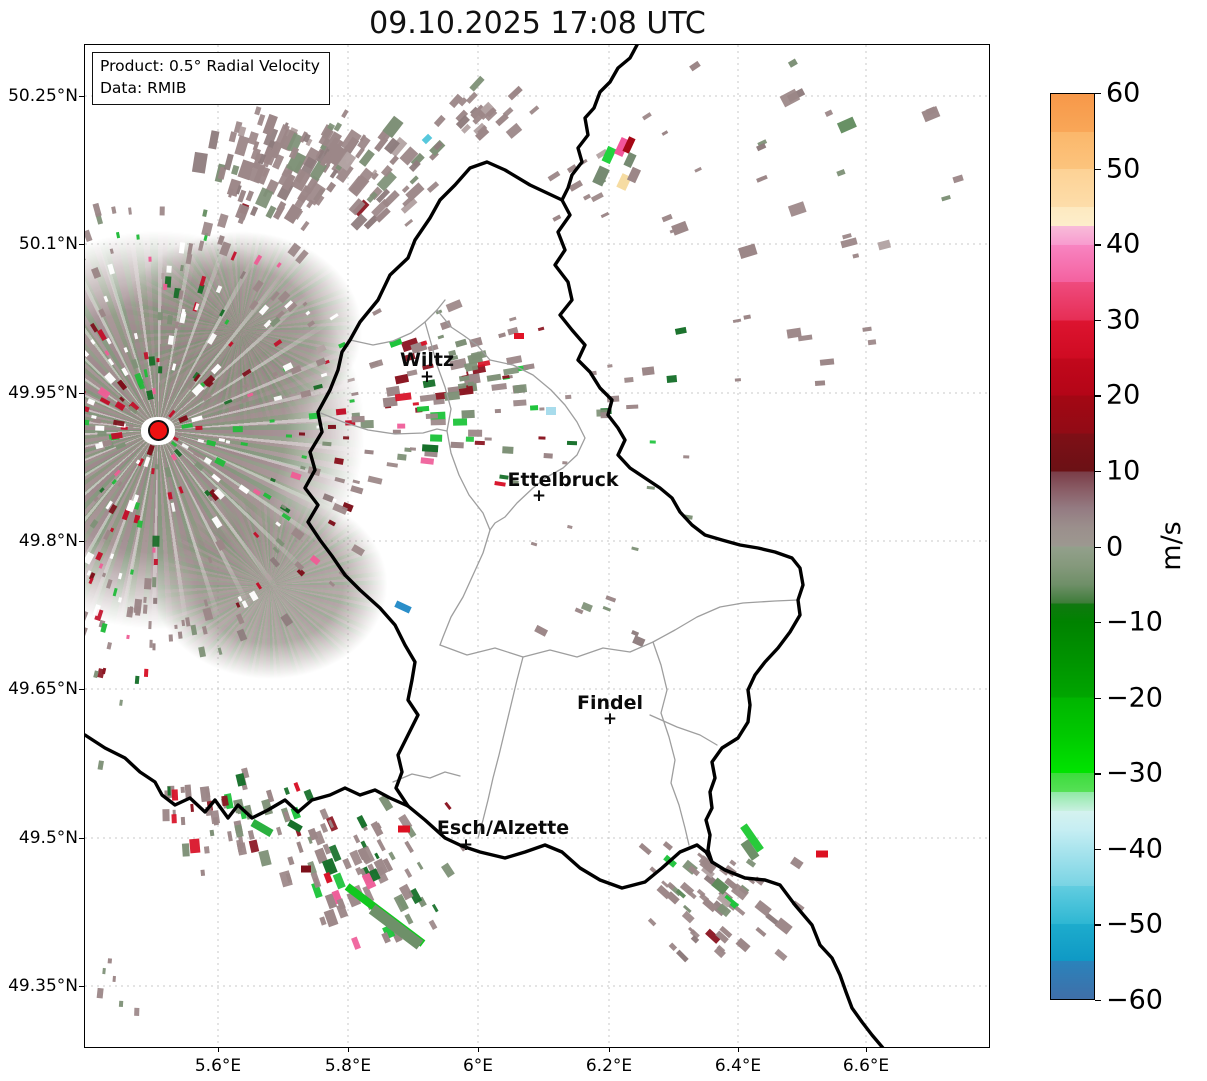 The width and height of the screenshot is (1207, 1081). Describe the element at coordinates (503, 828) in the screenshot. I see `city-label: Esch/Alzette` at that location.